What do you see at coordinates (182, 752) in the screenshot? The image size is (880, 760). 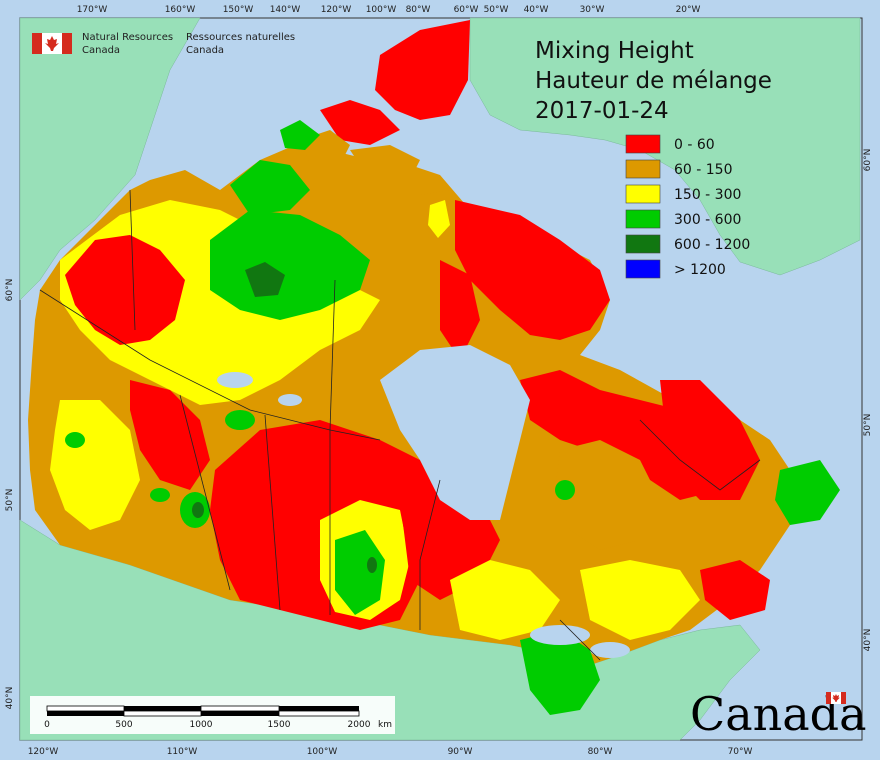 I see `bottom-tick: 110°W` at bounding box center [182, 752].